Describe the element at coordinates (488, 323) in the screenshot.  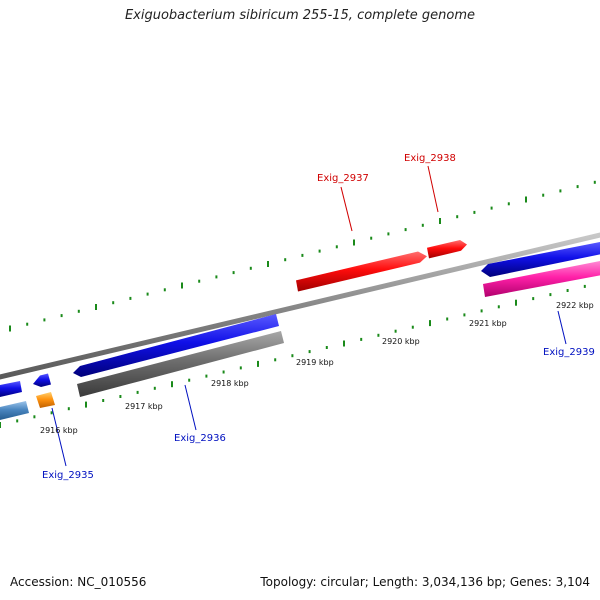
I see `scale-label-2921: 2921 kbp` at that location.